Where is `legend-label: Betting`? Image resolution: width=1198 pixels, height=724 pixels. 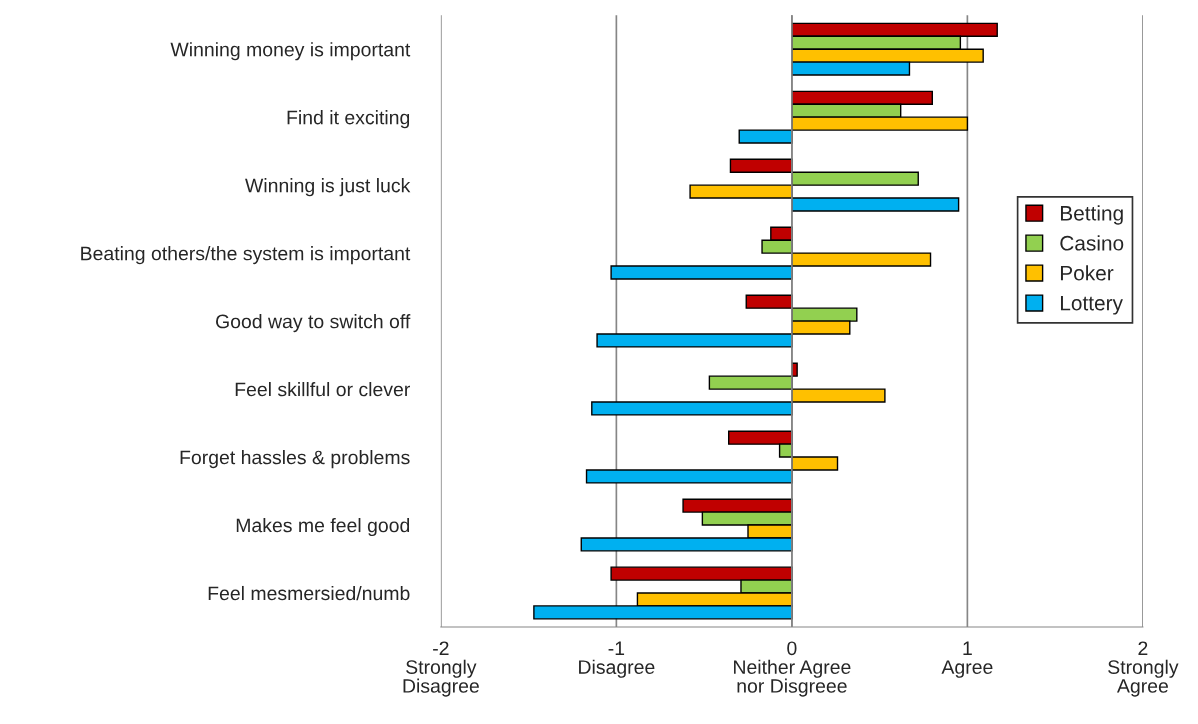
legend-label: Betting is located at coordinates (1091, 215).